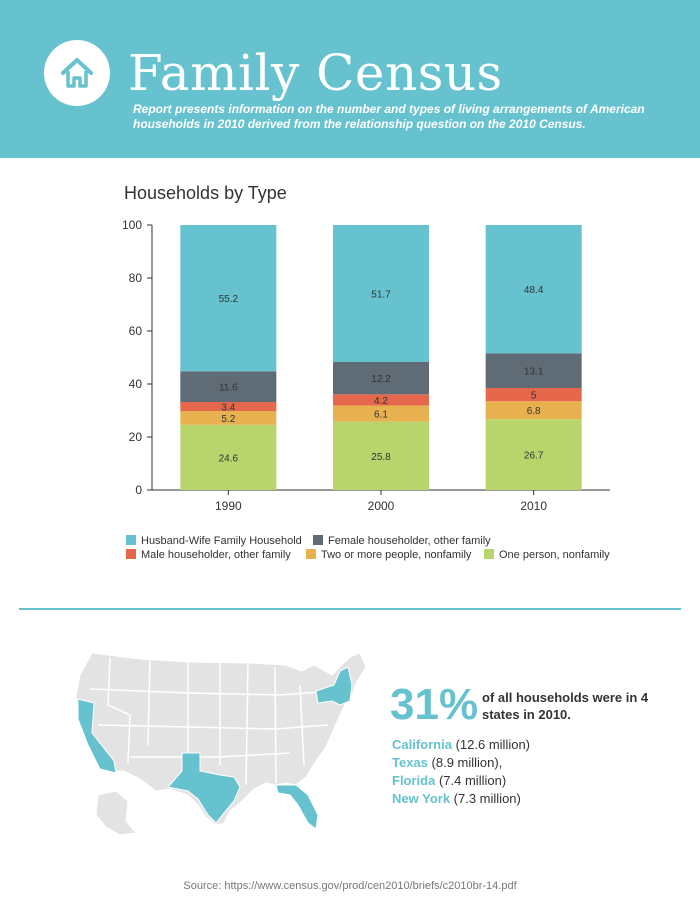 Image resolution: width=700 pixels, height=906 pixels. I want to click on legend-label: Two or more people, nonfamily, so click(396, 555).